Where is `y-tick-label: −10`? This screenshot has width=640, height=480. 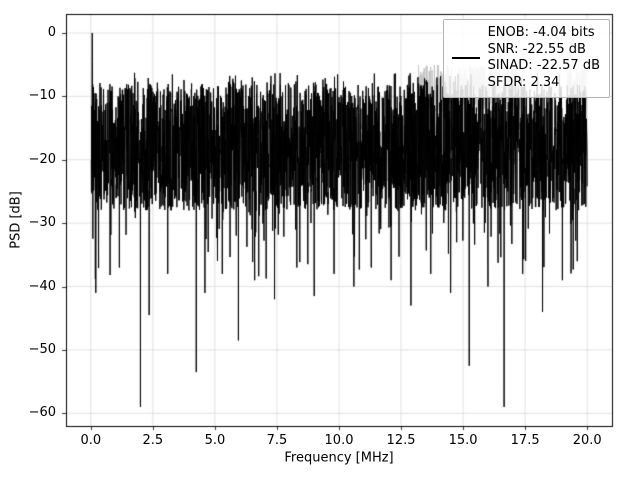
y-tick-label: −10 is located at coordinates (42, 96).